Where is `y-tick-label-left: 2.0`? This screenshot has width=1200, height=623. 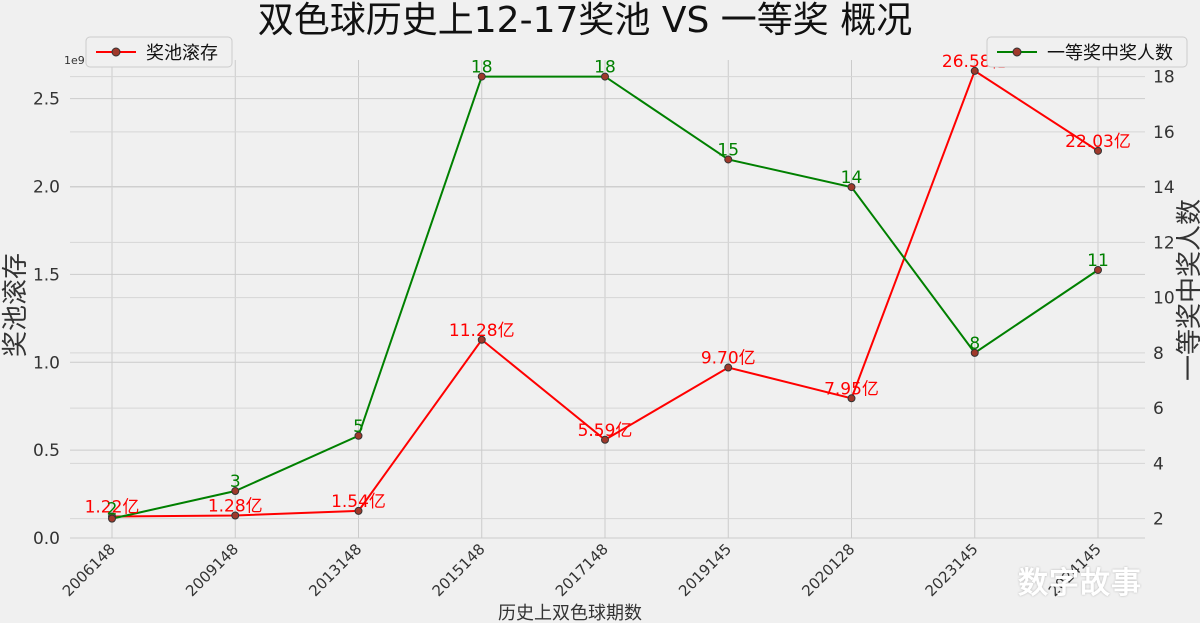
y-tick-label-left: 2.0 is located at coordinates (46, 188).